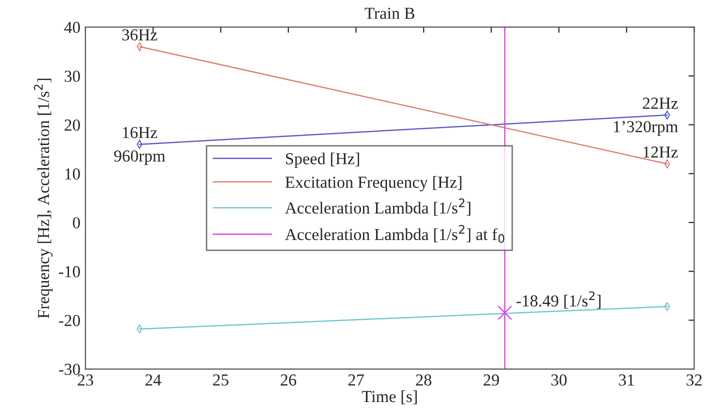  I want to click on y-tick-label: -20, so click(69, 320).